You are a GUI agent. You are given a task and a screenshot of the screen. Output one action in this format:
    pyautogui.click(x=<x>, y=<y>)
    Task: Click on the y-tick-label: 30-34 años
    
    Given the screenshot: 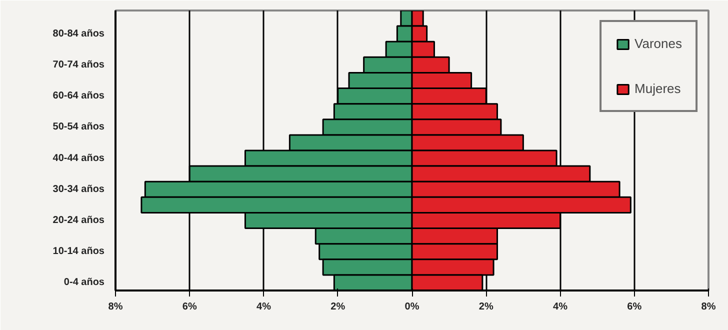 What is the action you would take?
    pyautogui.click(x=78, y=189)
    